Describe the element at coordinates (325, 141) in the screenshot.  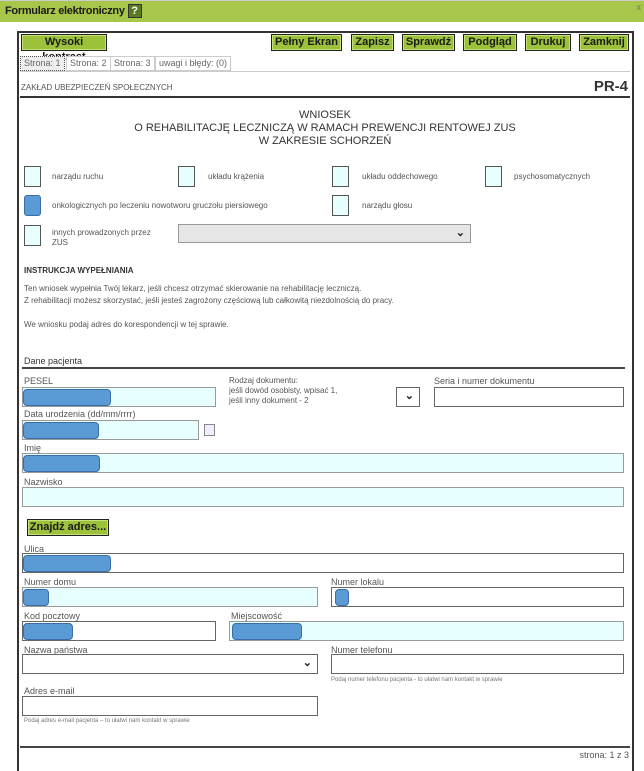
I see `title-line: W ZAKRESIE SCHORZEŃ` at that location.